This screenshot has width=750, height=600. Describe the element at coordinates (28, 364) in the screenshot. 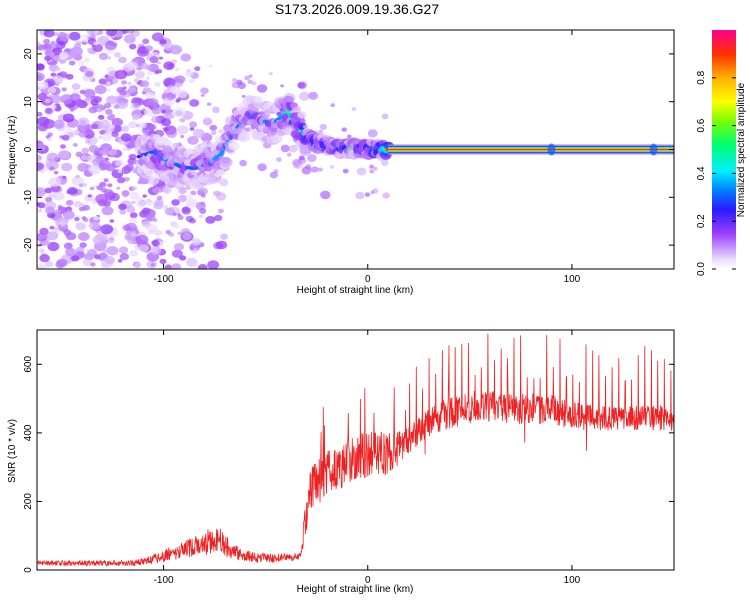

I see `snr-y-tick-label: 600` at that location.